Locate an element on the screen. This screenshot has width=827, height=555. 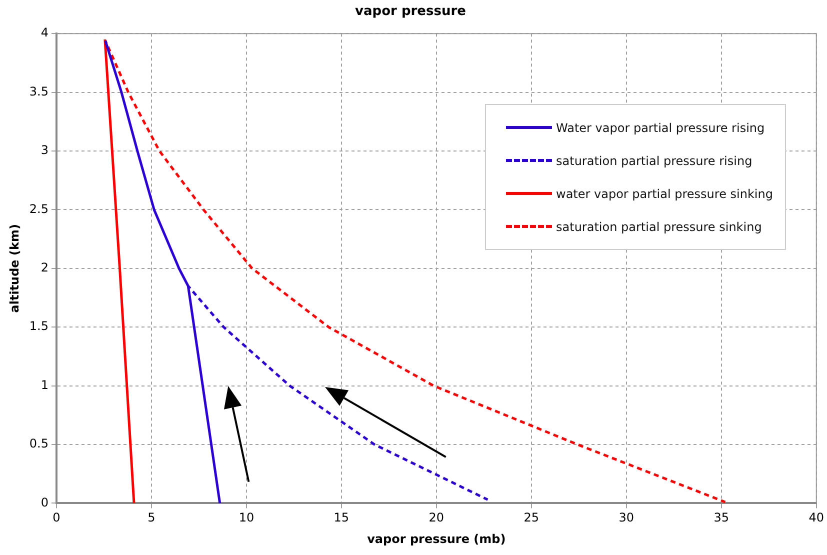
y-tick-label: 2.5 is located at coordinates (38, 209).